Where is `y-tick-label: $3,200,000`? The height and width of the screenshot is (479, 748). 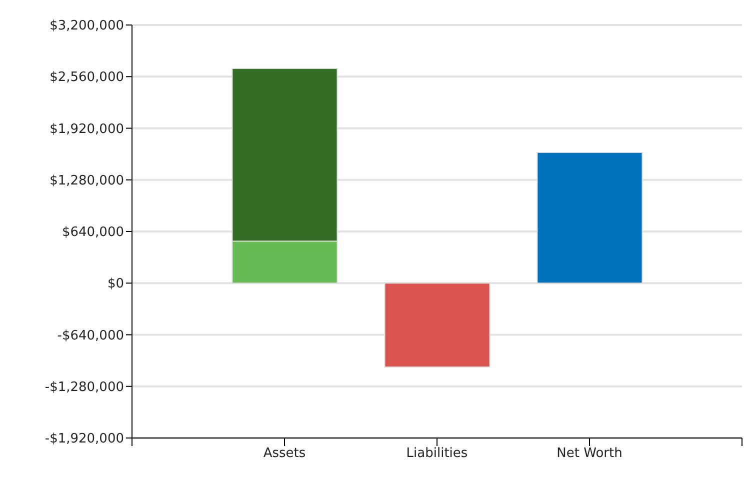 y-tick-label: $3,200,000 is located at coordinates (87, 26).